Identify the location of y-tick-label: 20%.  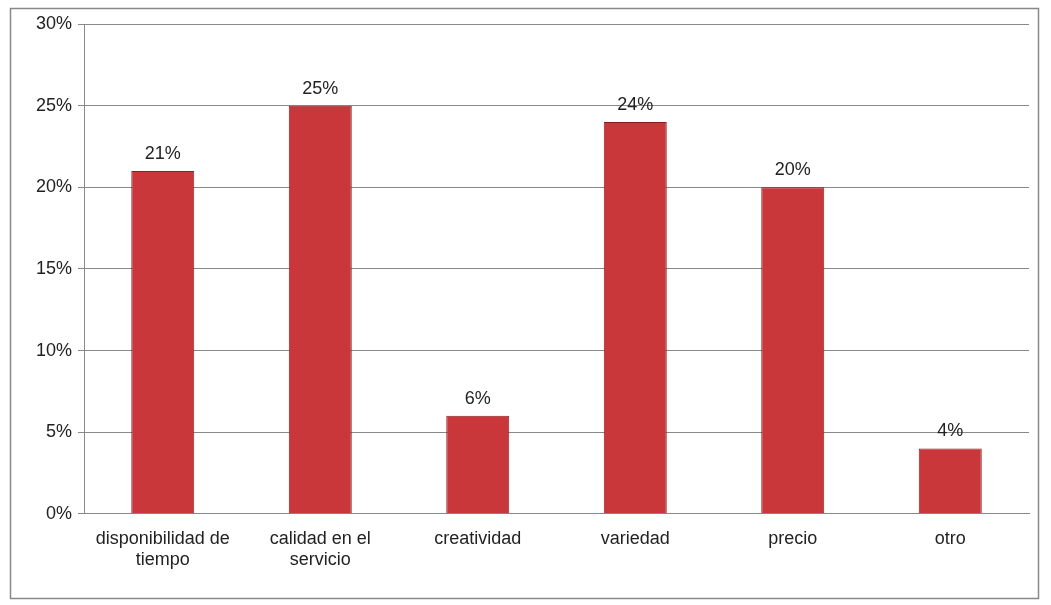
(54, 186).